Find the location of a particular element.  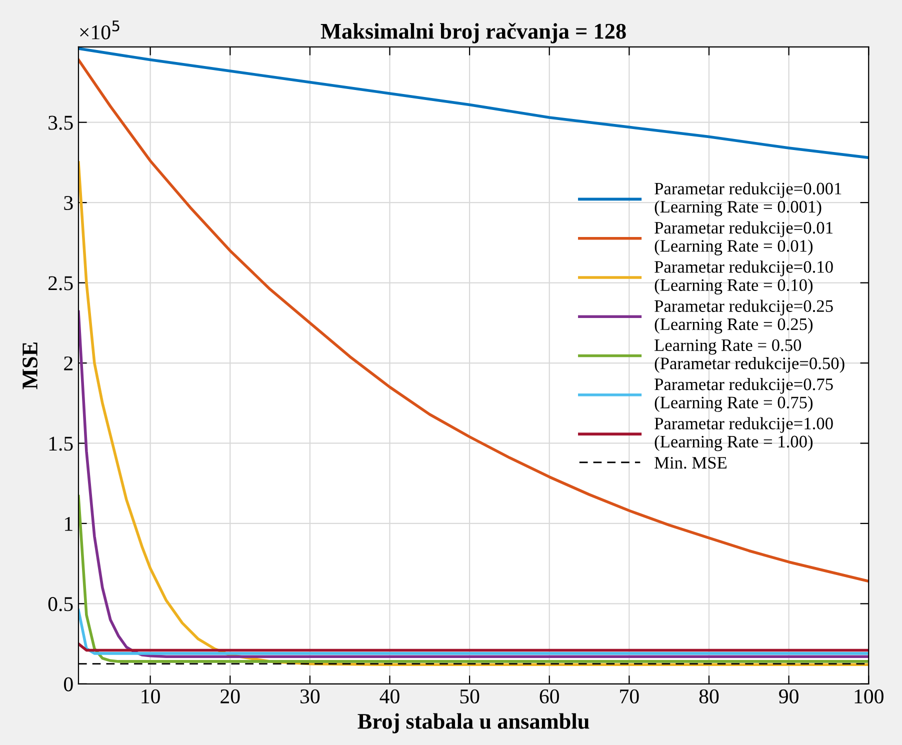

y-tick-label: 1.5 is located at coordinates (61, 443).